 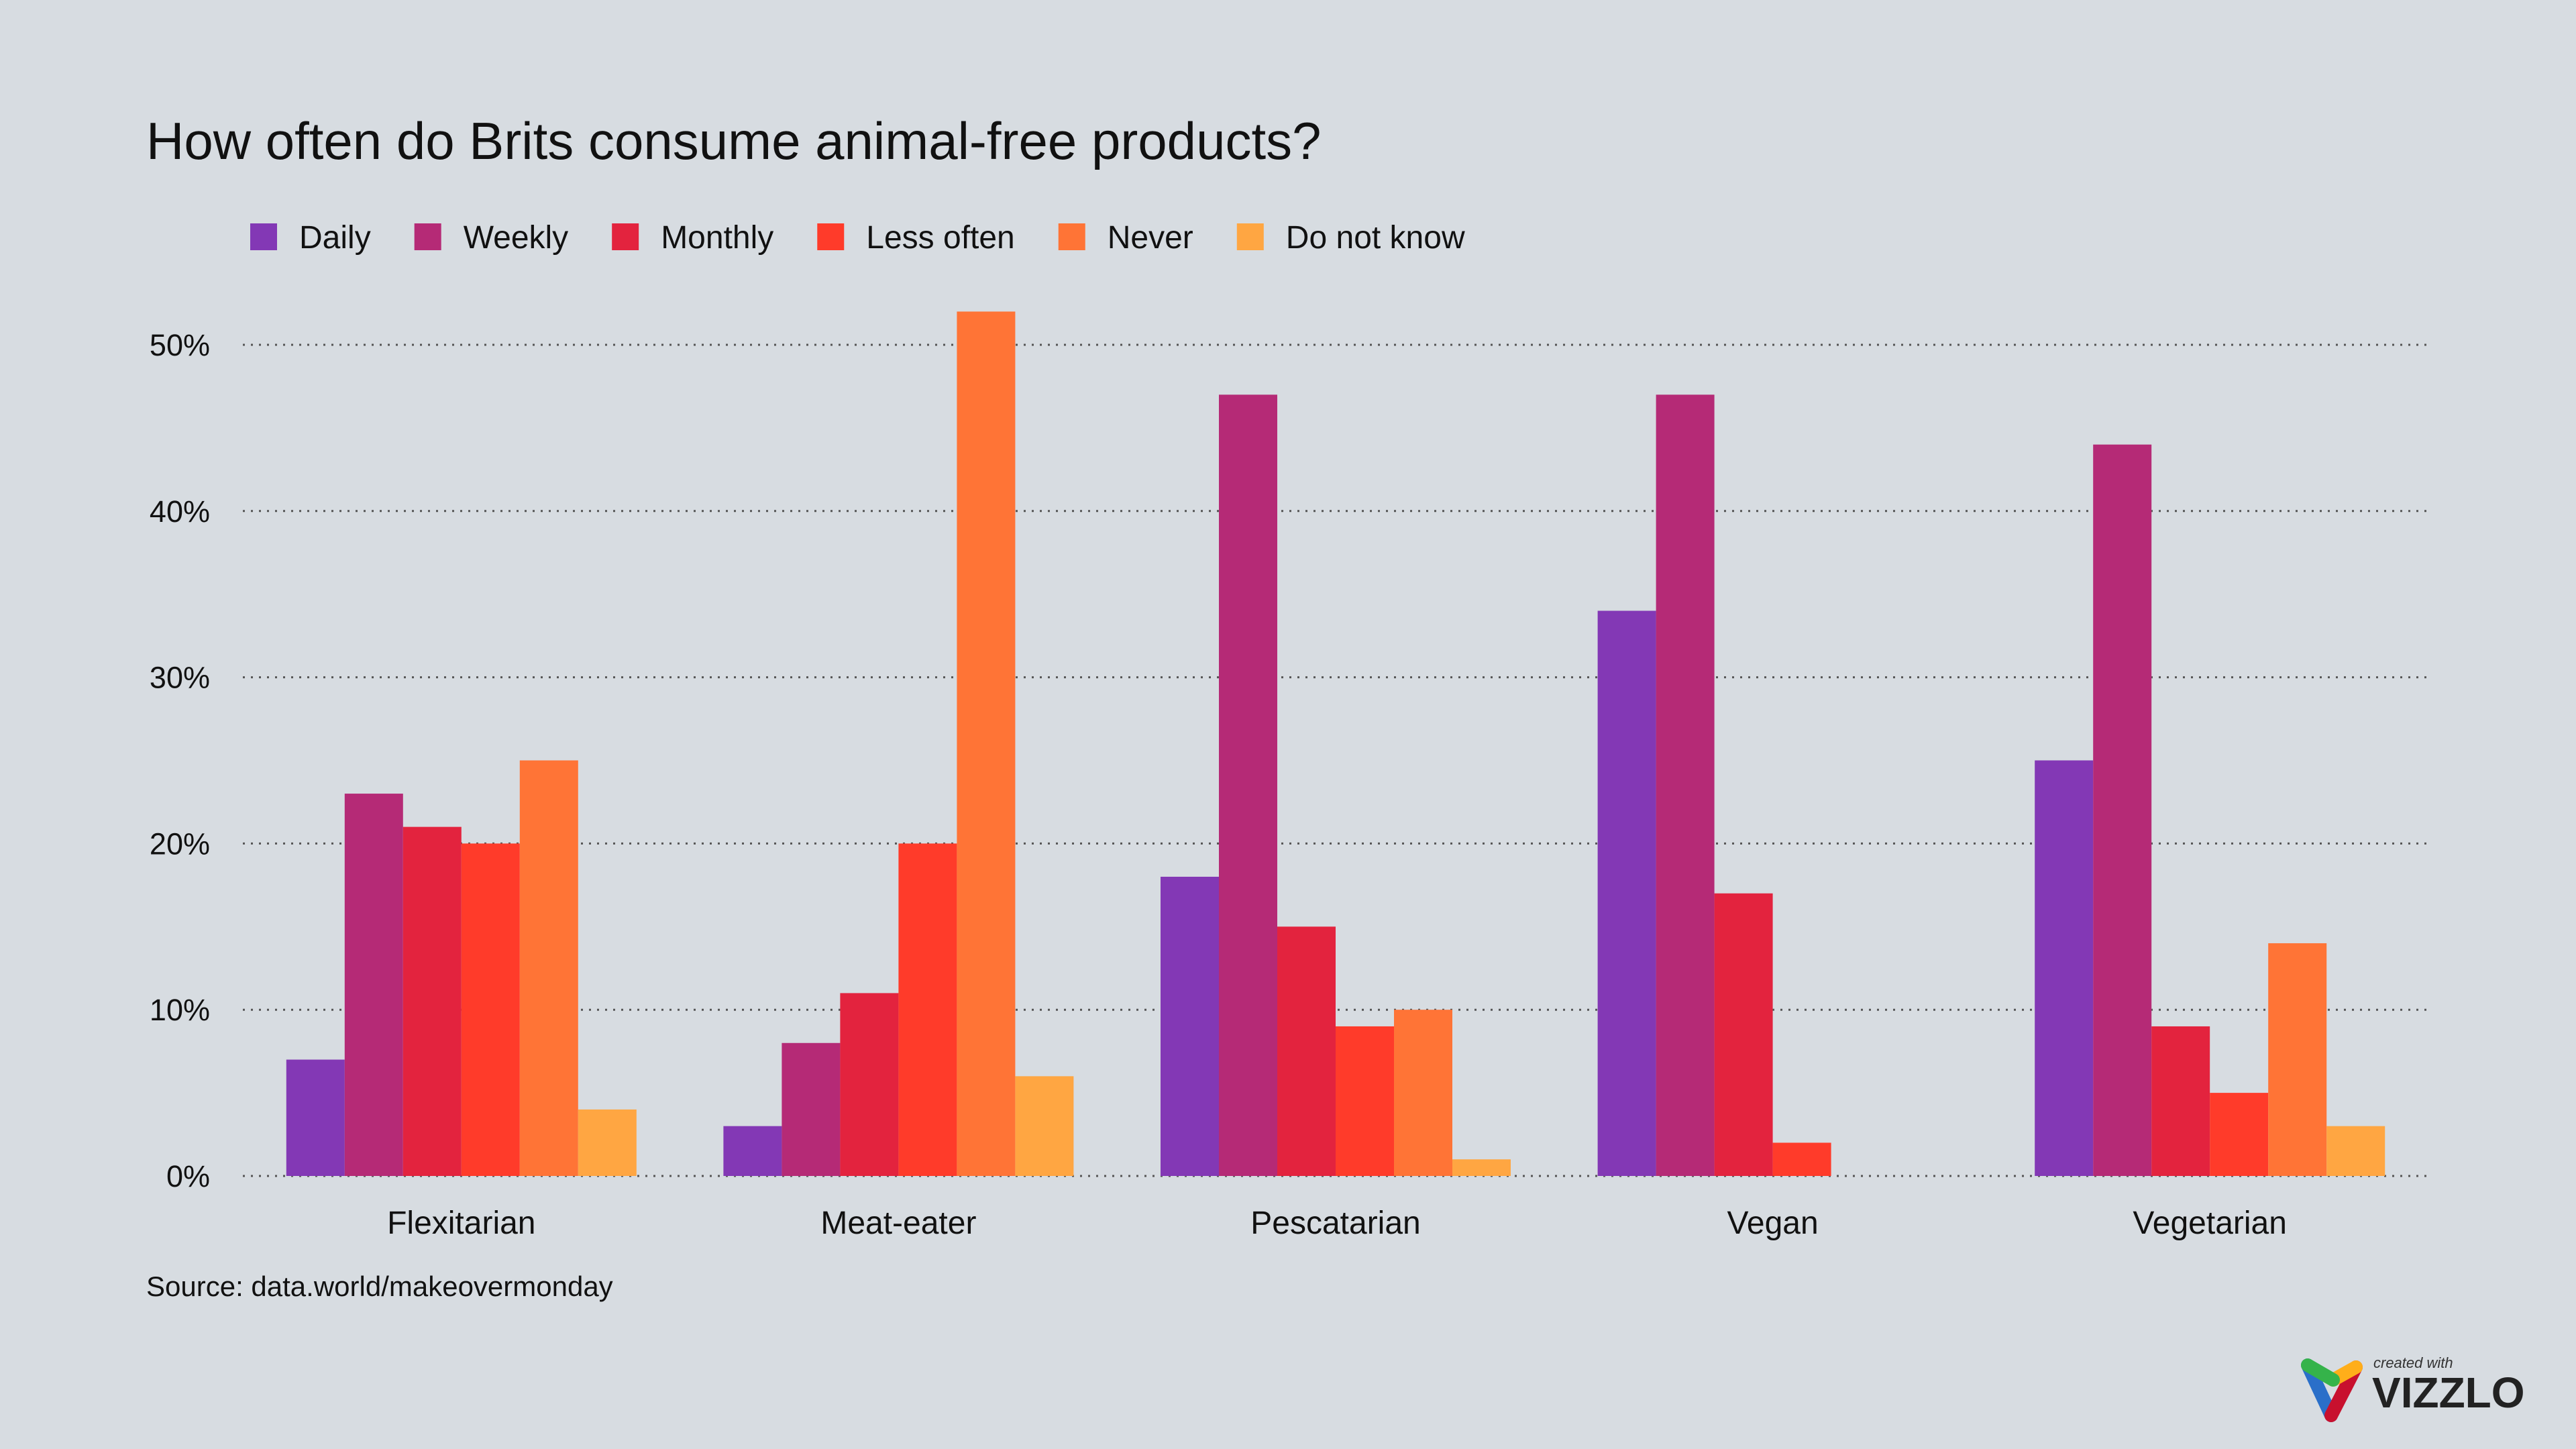 I want to click on vizzlo-logo: created with VIZZLO, so click(x=2413, y=1388).